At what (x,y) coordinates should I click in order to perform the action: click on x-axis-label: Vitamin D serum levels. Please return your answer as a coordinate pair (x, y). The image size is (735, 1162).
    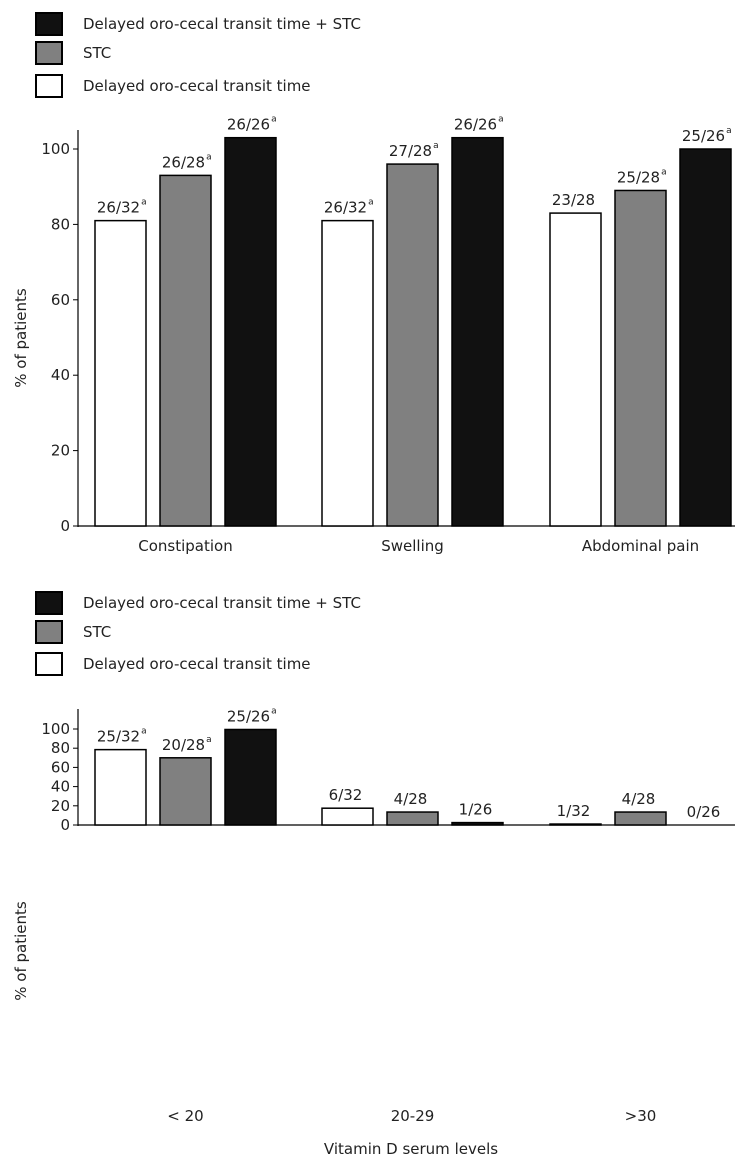
    Looking at the image, I should click on (411, 1149).